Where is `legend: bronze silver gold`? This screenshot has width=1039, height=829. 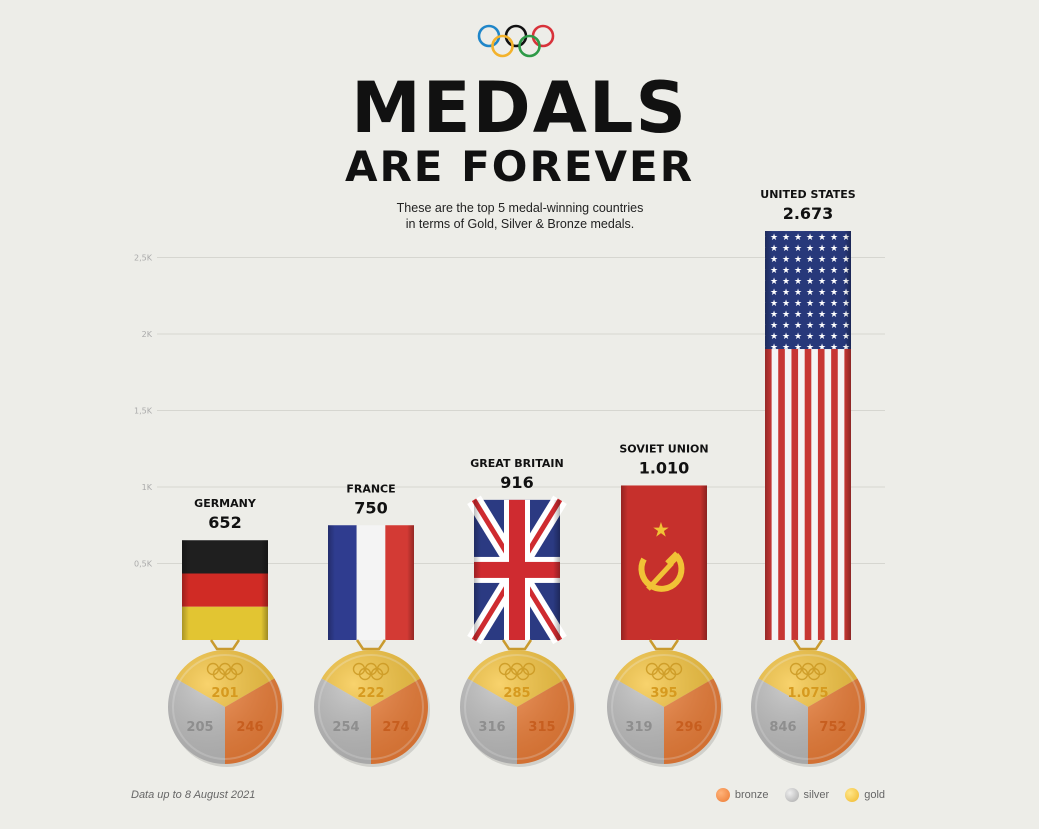 legend: bronze silver gold is located at coordinates (800, 795).